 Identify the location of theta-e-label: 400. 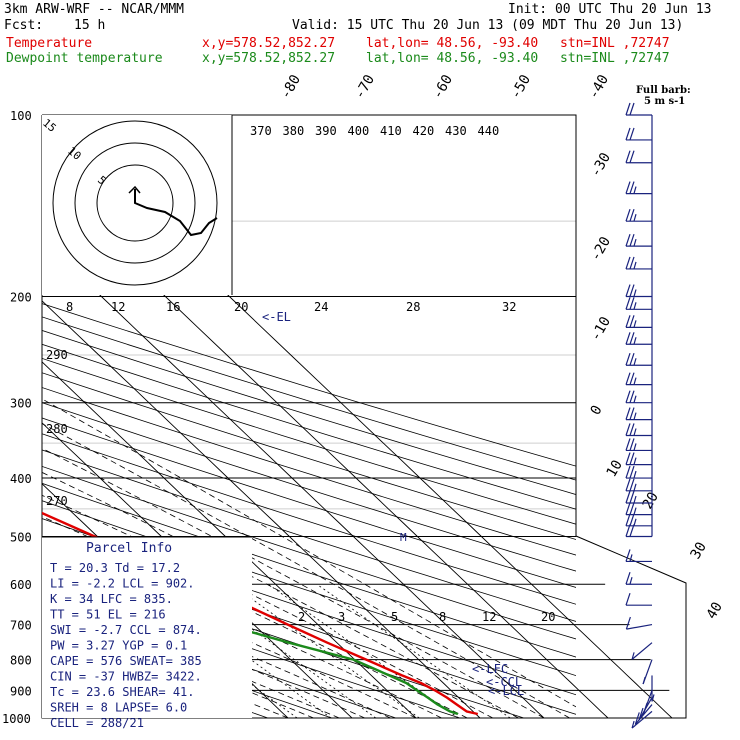
(359, 131).